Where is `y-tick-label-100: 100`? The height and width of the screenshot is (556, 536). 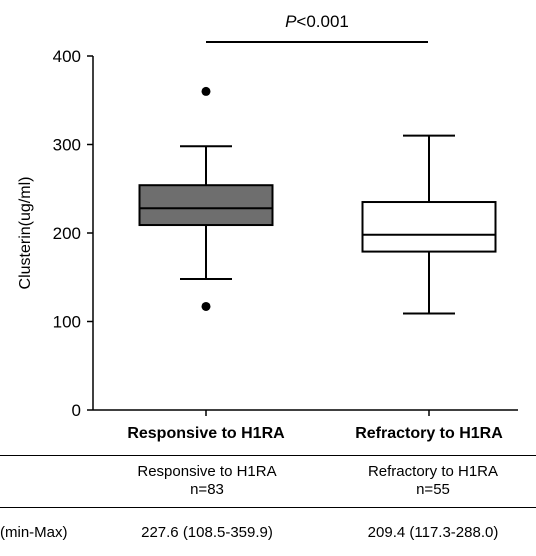
y-tick-label-100: 100 is located at coordinates (67, 322).